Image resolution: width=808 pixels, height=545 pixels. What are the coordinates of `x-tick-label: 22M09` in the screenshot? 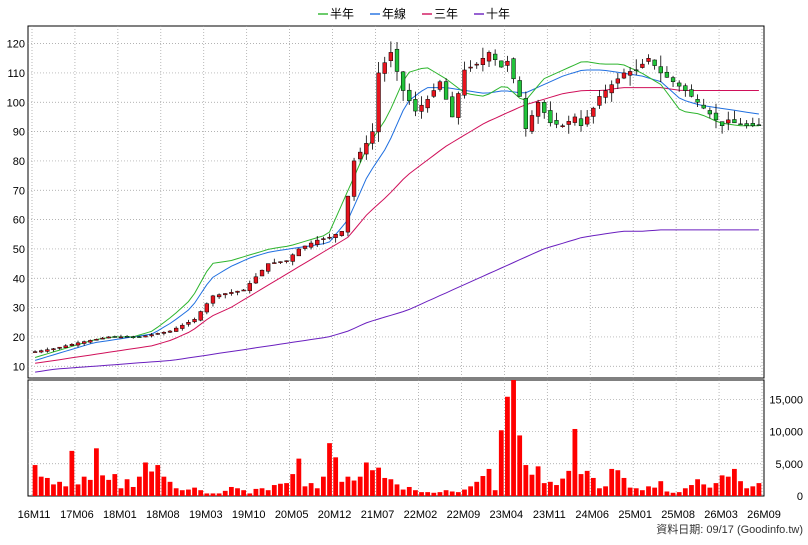 It's located at (464, 515).